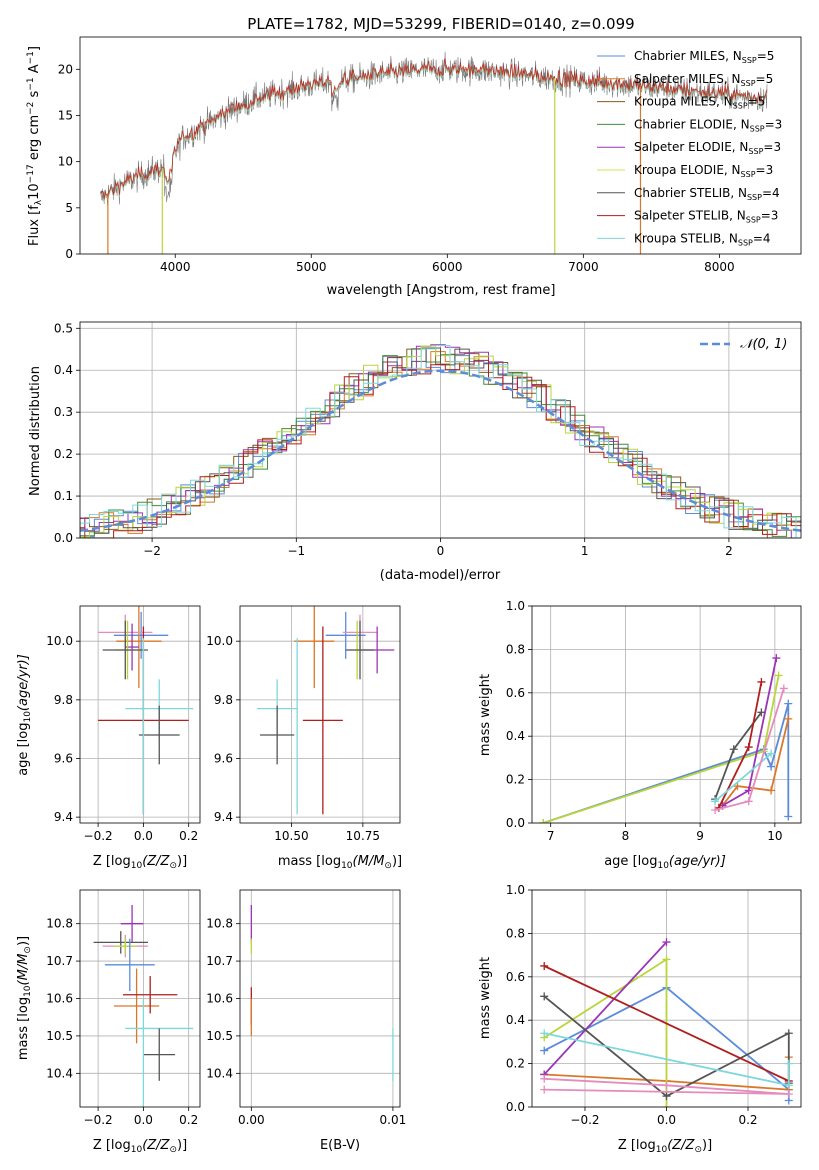 The width and height of the screenshot is (819, 1170). Describe the element at coordinates (65, 162) in the screenshot. I see `y-tick-label: 10` at that location.